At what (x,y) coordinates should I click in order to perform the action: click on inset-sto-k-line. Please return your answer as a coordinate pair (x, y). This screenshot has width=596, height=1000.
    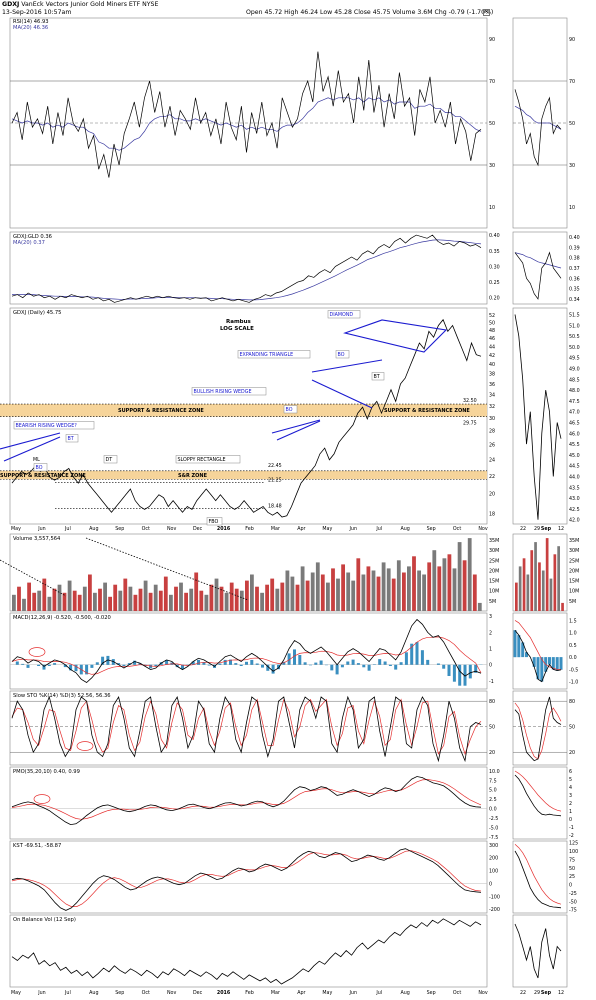
    Looking at the image, I should click on (538, 729).